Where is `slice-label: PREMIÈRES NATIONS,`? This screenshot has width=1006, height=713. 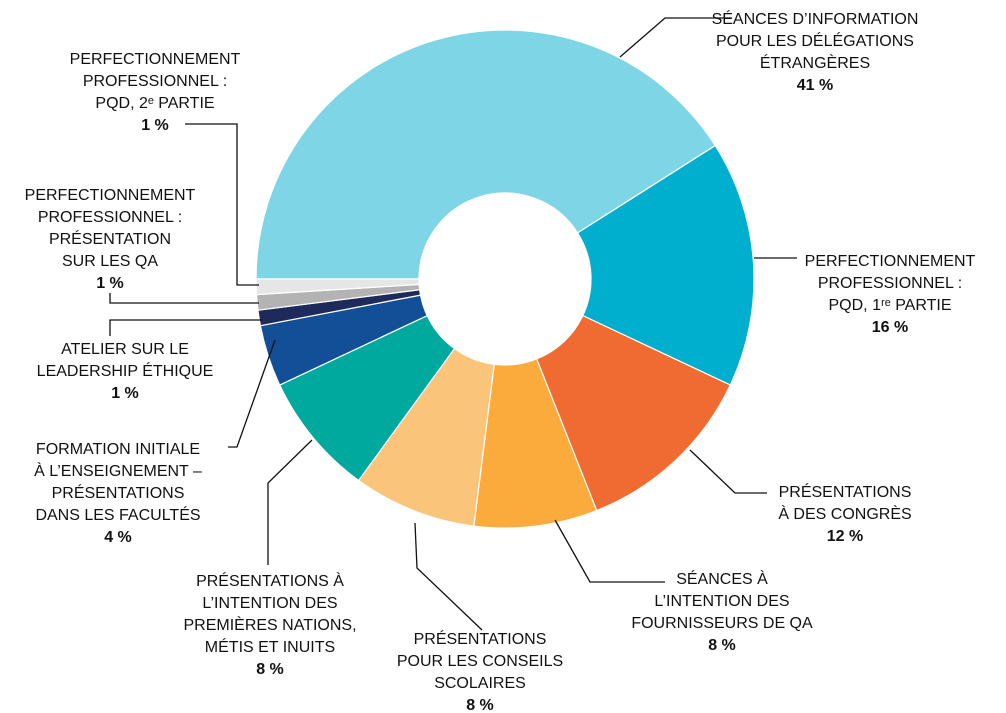 slice-label: PREMIÈRES NATIONS, is located at coordinates (269, 624).